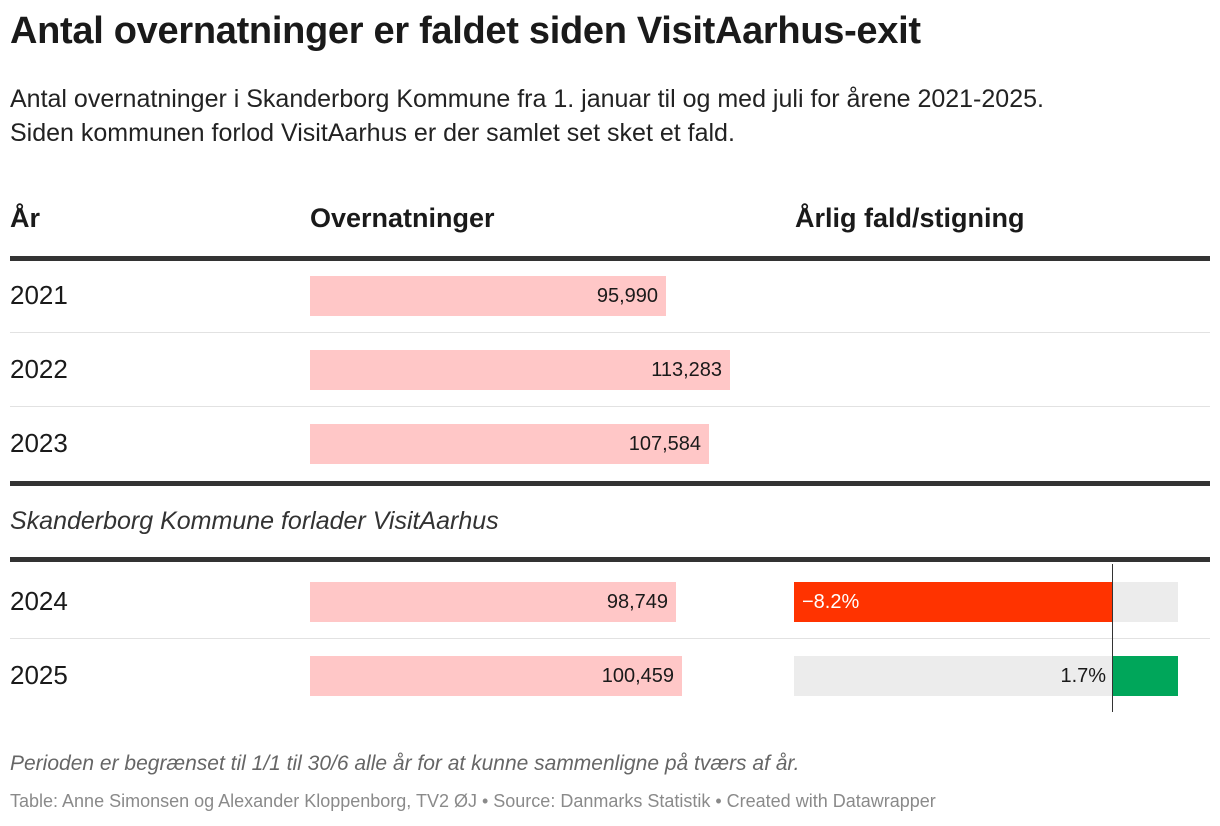  What do you see at coordinates (686, 370) in the screenshot?
I see `value-label: 113,283` at bounding box center [686, 370].